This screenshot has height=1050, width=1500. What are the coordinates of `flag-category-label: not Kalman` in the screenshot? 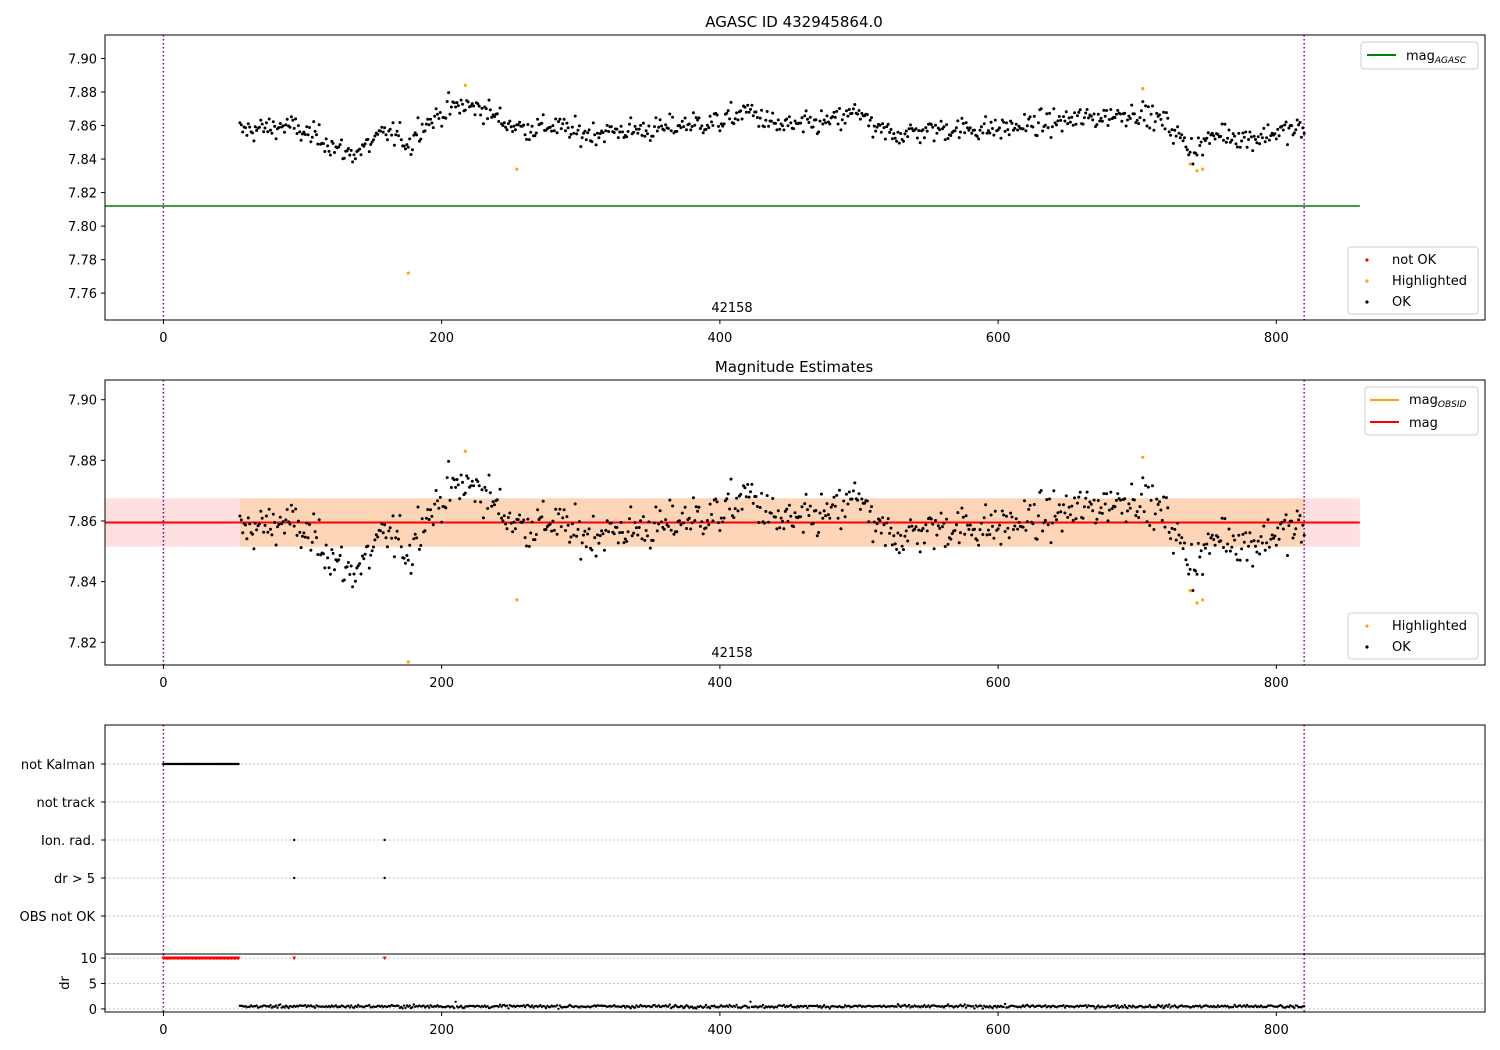 It's located at (58, 765).